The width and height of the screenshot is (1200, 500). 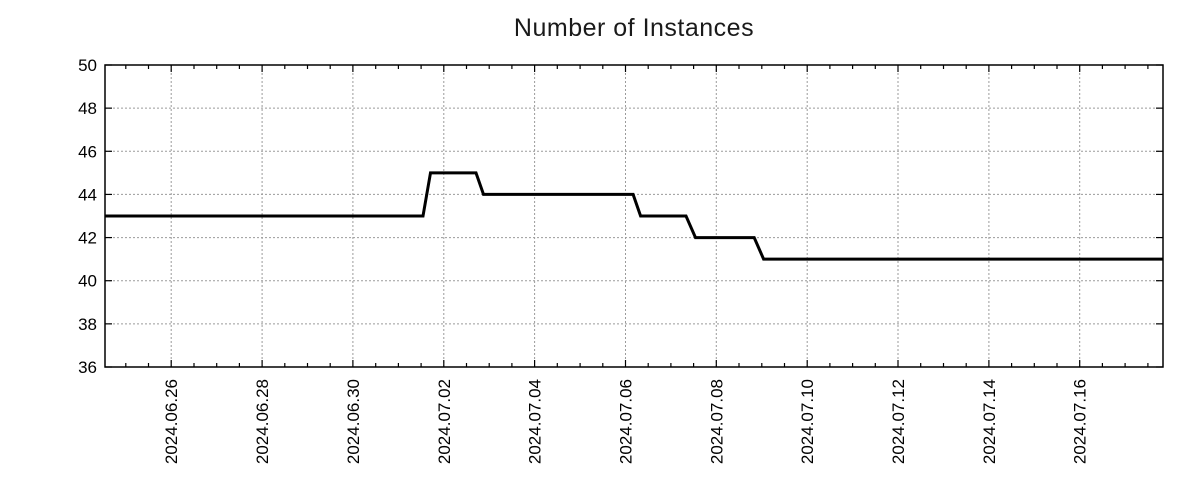 I want to click on svg-text: 46, so click(x=87, y=151).